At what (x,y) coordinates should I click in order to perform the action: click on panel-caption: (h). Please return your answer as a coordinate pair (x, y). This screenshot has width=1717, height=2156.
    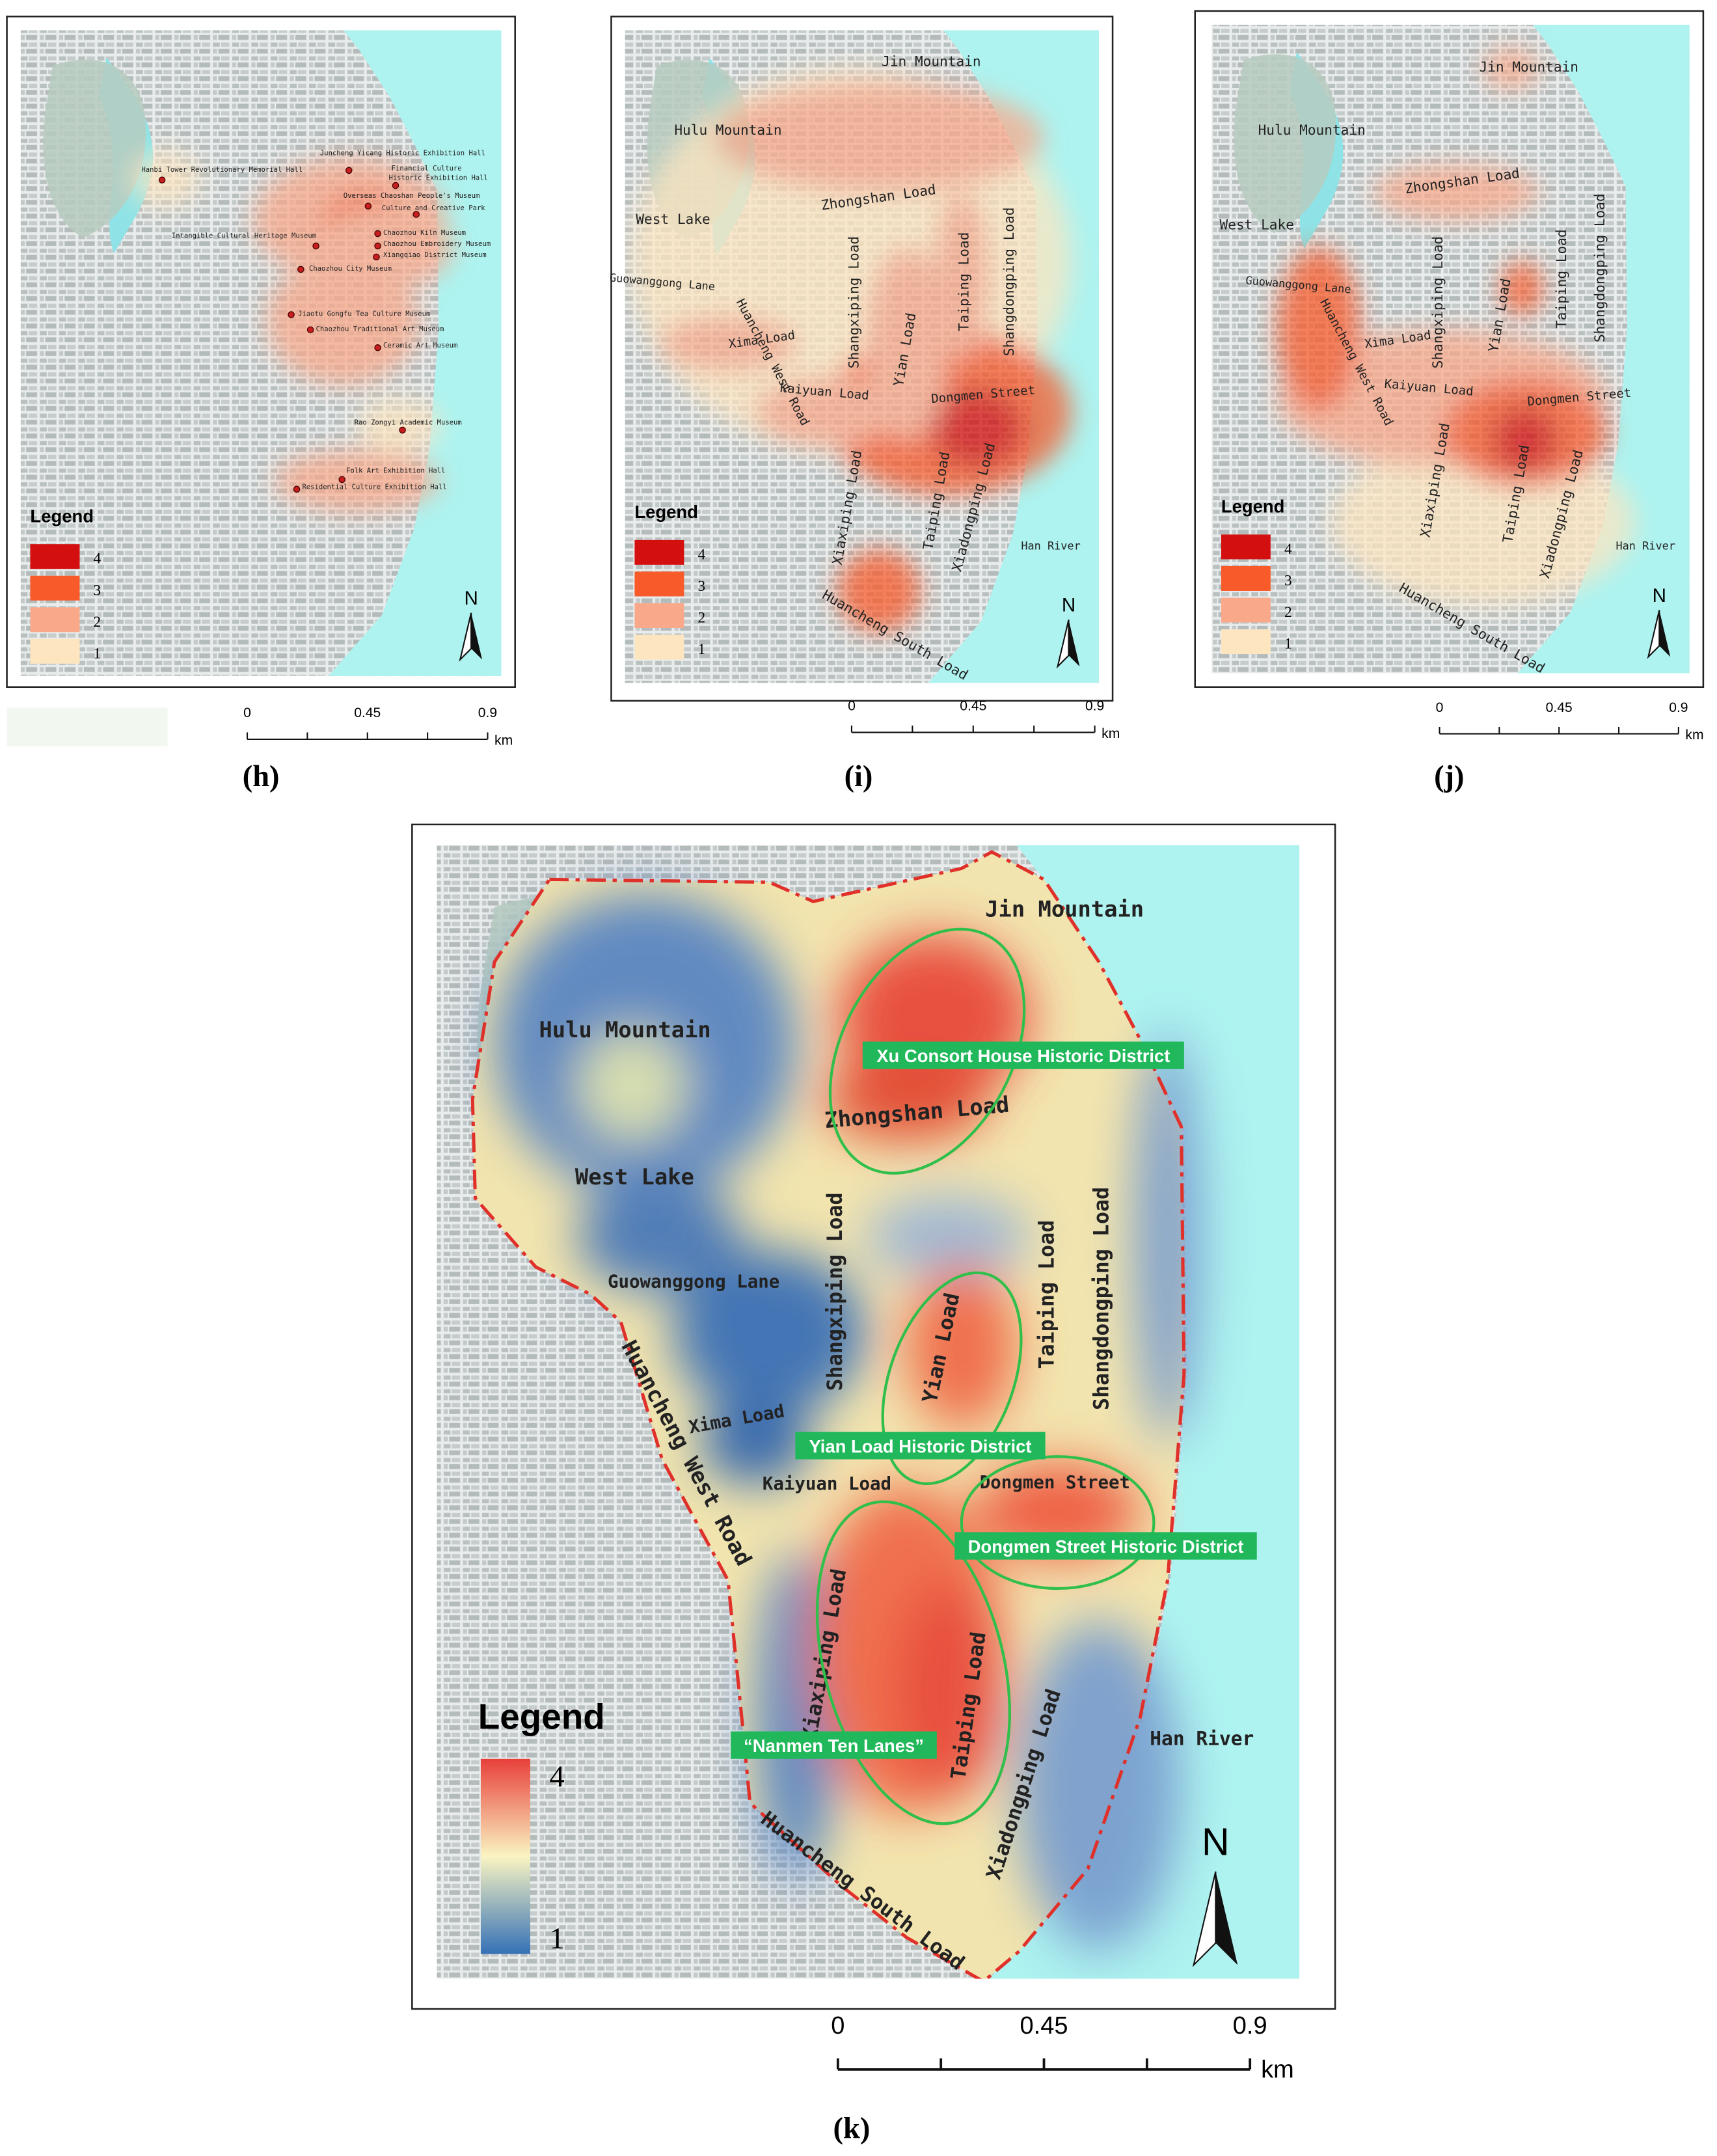
    Looking at the image, I should click on (261, 776).